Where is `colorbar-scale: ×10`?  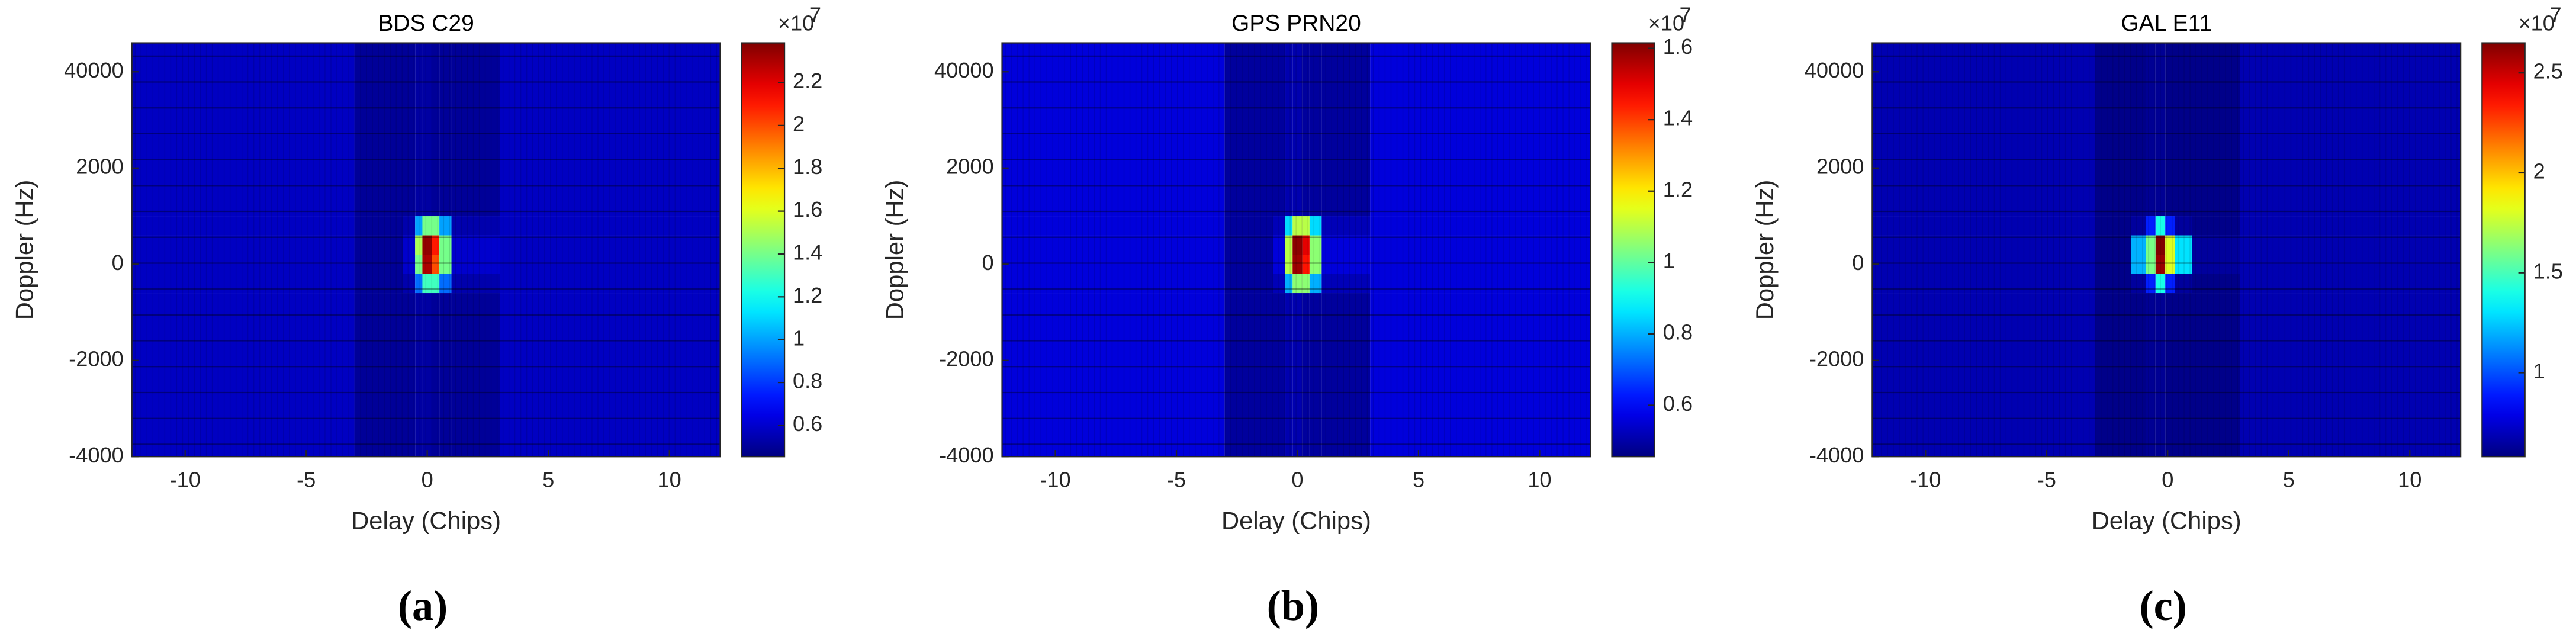 colorbar-scale: ×10 is located at coordinates (1666, 23).